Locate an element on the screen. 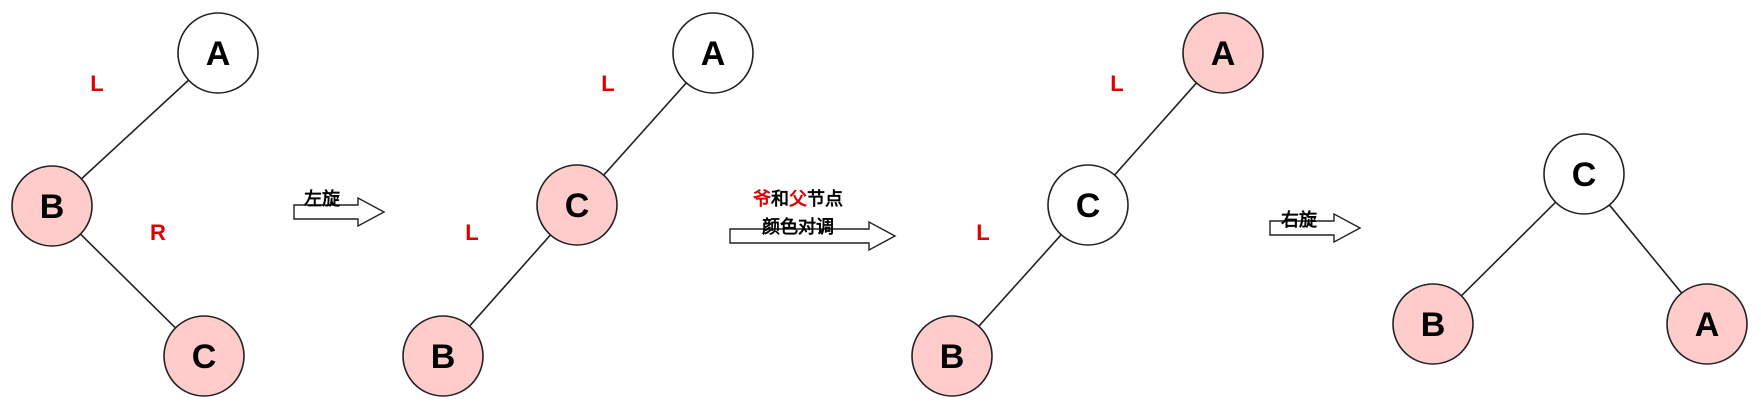 The width and height of the screenshot is (1761, 407). caption-text: 节点 is located at coordinates (825, 199).